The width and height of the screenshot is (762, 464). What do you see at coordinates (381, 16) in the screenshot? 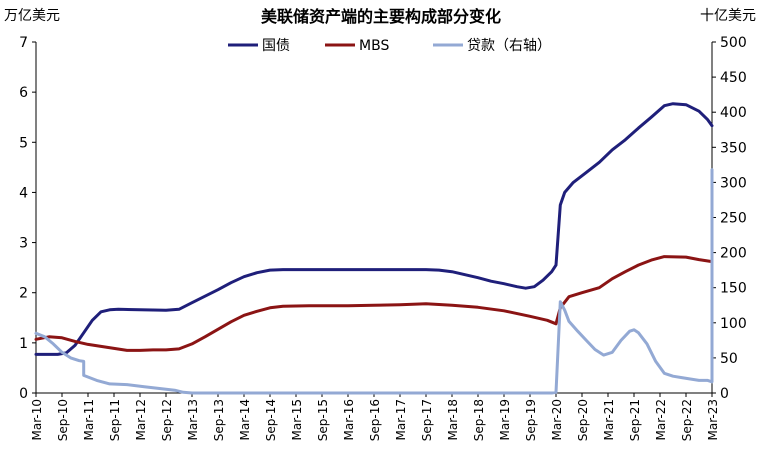
I see `chart-title: 美联储资产端的主要构成部分变化` at bounding box center [381, 16].